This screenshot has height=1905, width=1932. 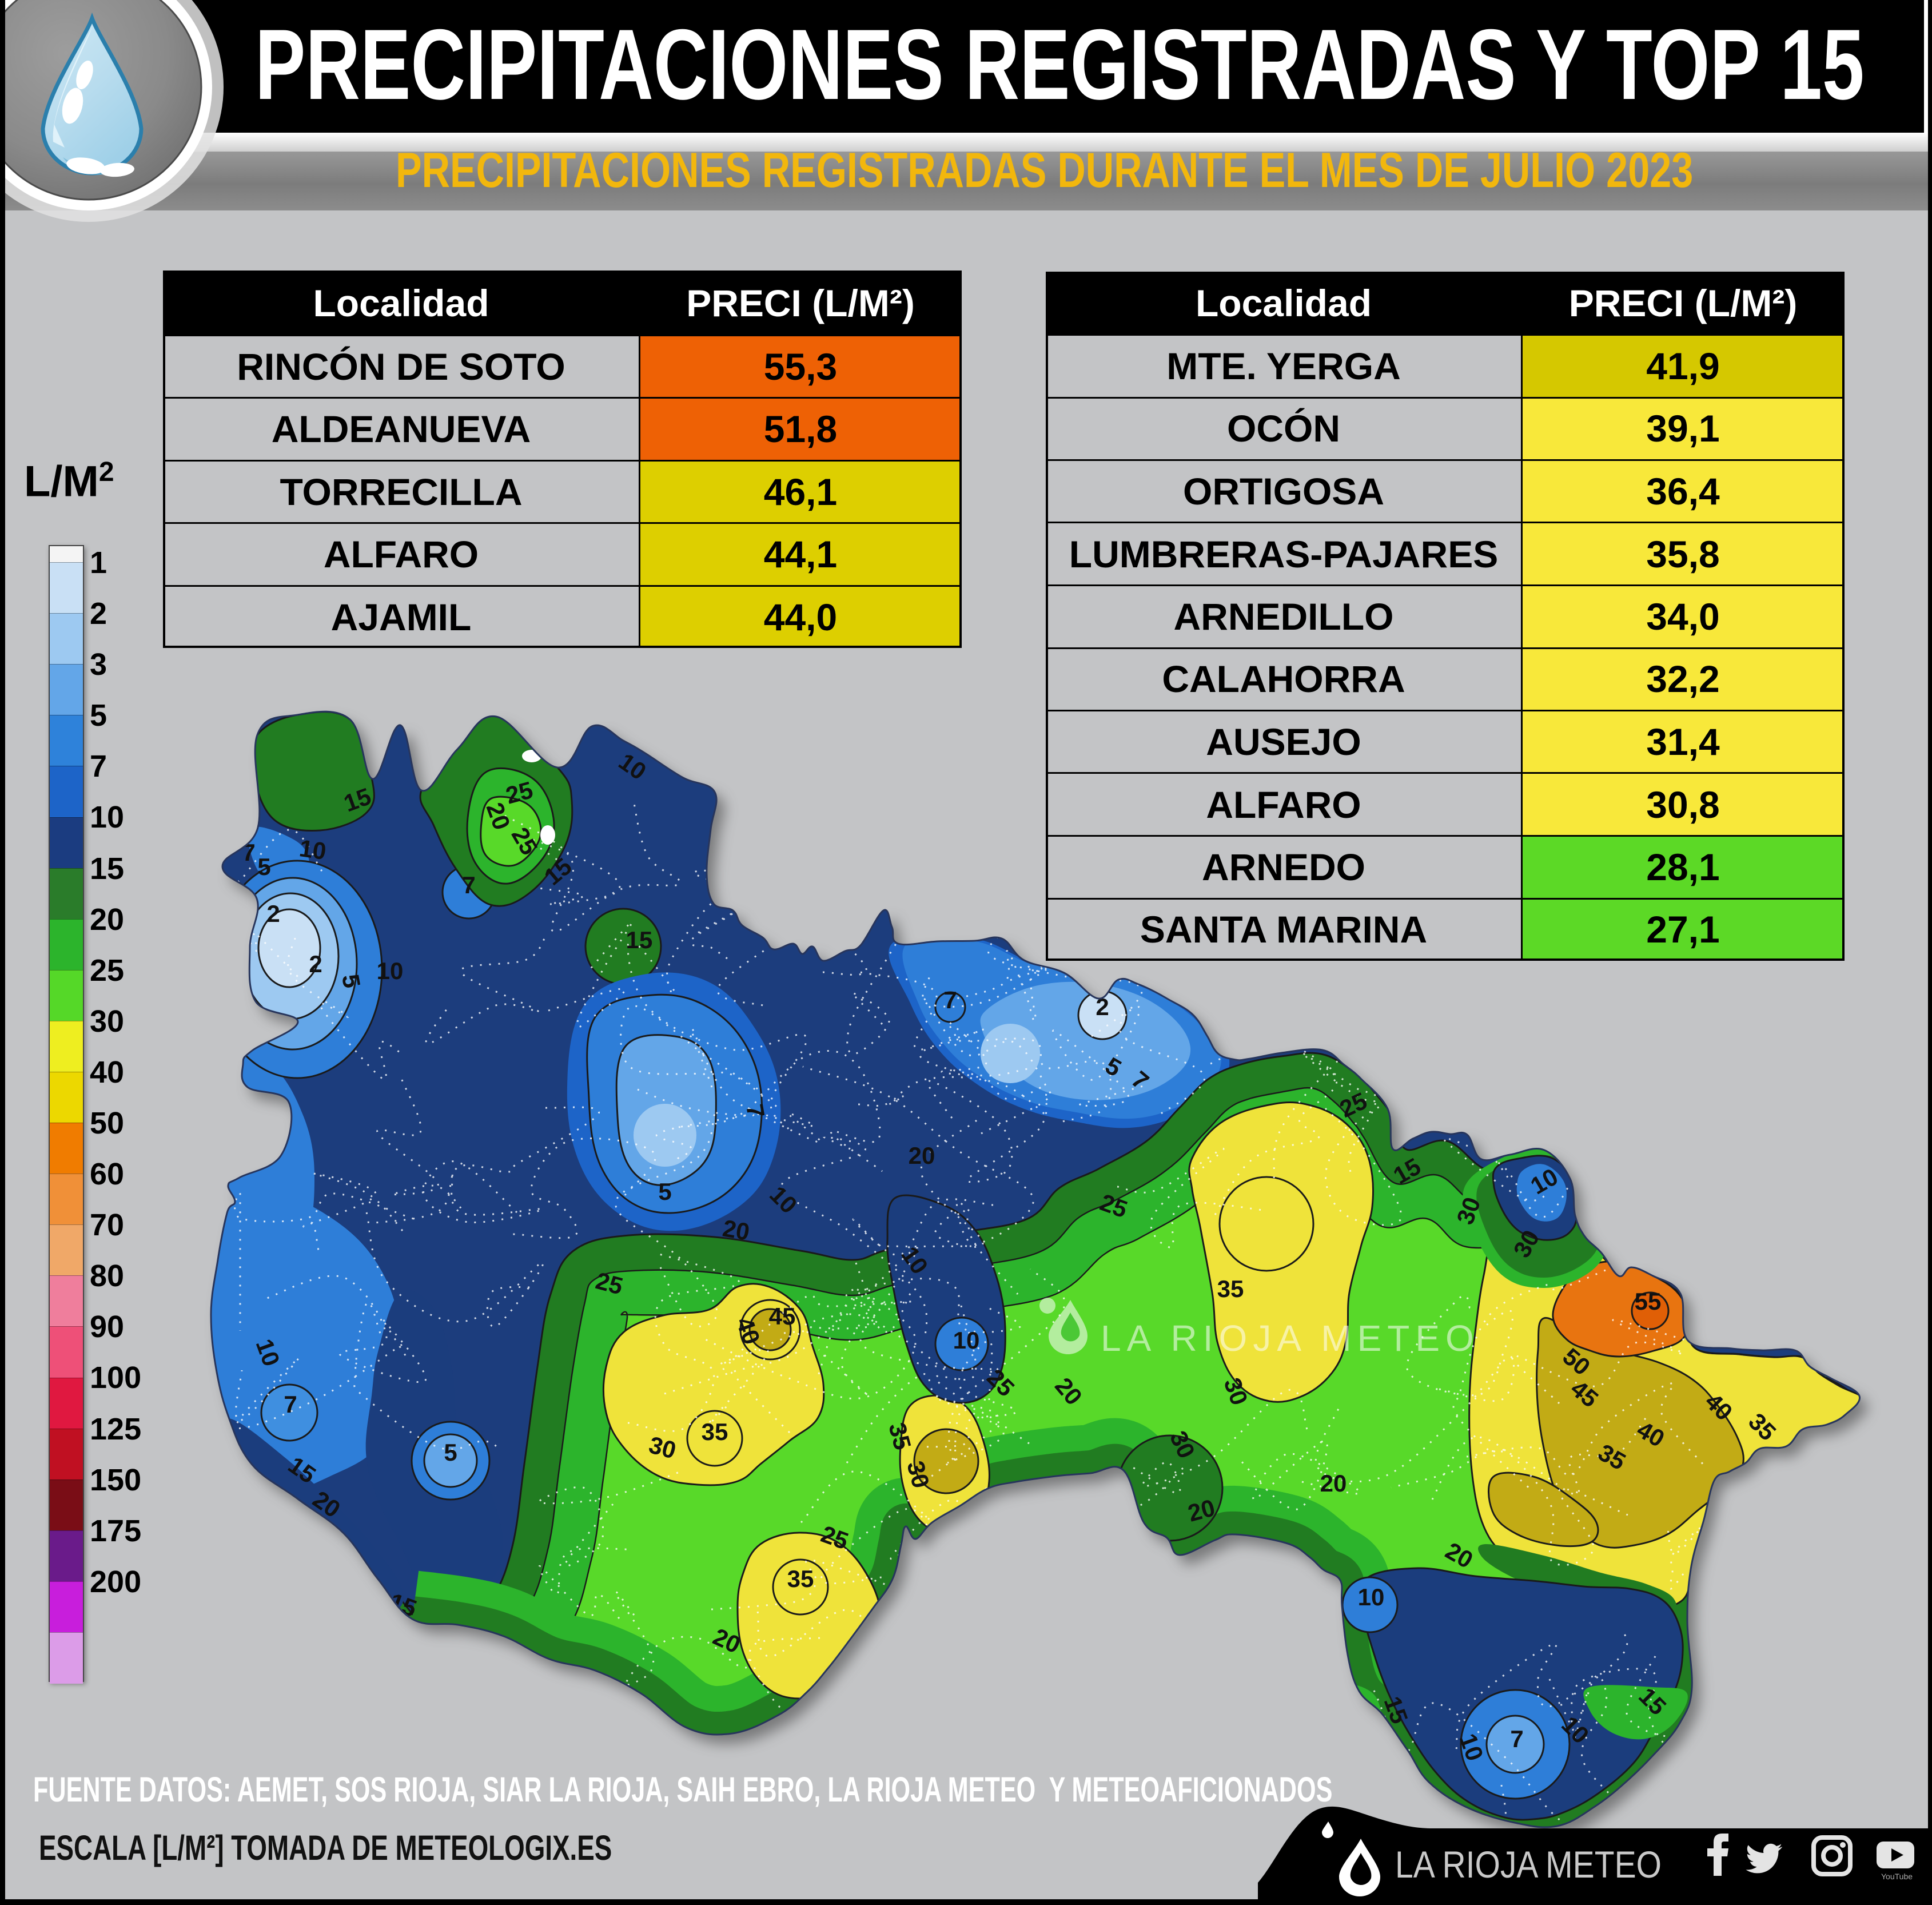 I want to click on svg-text: 45, so click(x=782, y=1316).